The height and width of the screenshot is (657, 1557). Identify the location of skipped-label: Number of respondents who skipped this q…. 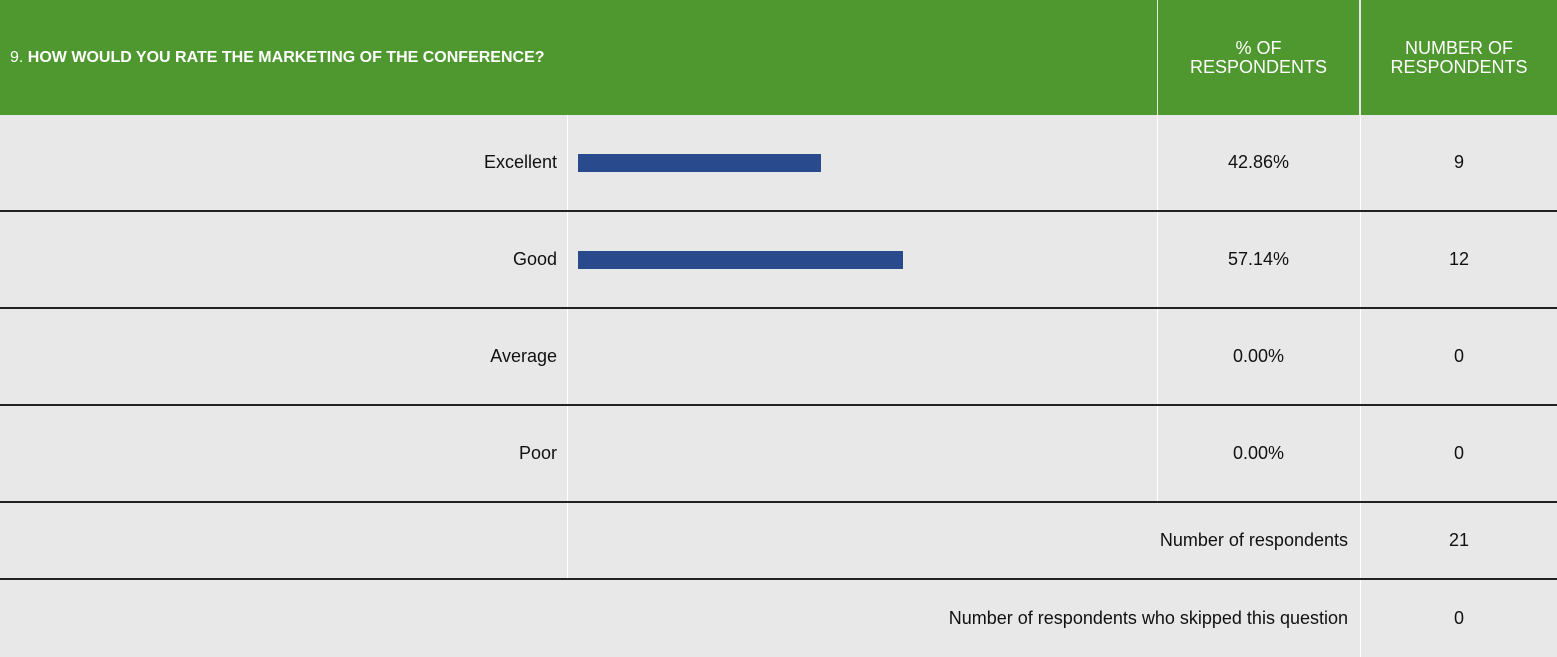
(1148, 618).